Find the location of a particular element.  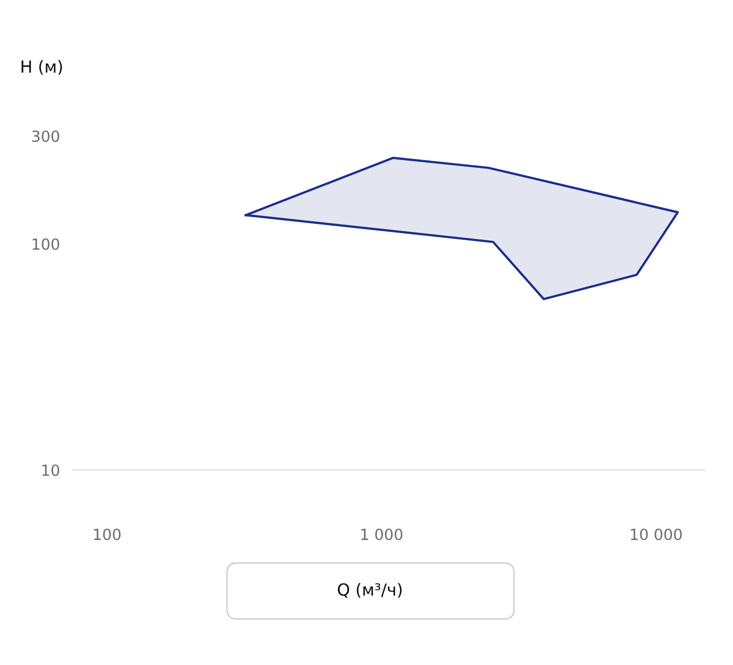

y-axis-title: H (м) is located at coordinates (42, 67).